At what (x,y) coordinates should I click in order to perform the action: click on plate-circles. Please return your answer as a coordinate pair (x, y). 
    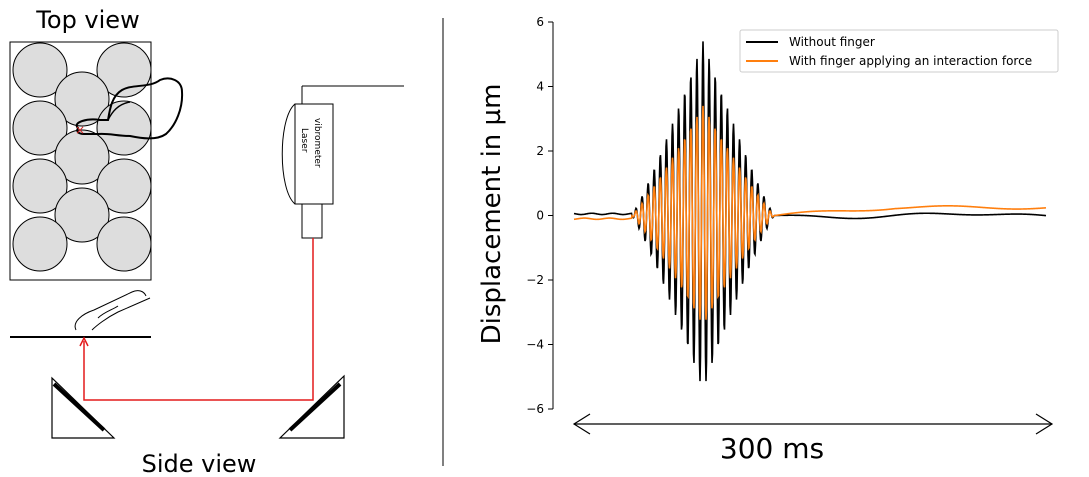
    Looking at the image, I should click on (82, 157).